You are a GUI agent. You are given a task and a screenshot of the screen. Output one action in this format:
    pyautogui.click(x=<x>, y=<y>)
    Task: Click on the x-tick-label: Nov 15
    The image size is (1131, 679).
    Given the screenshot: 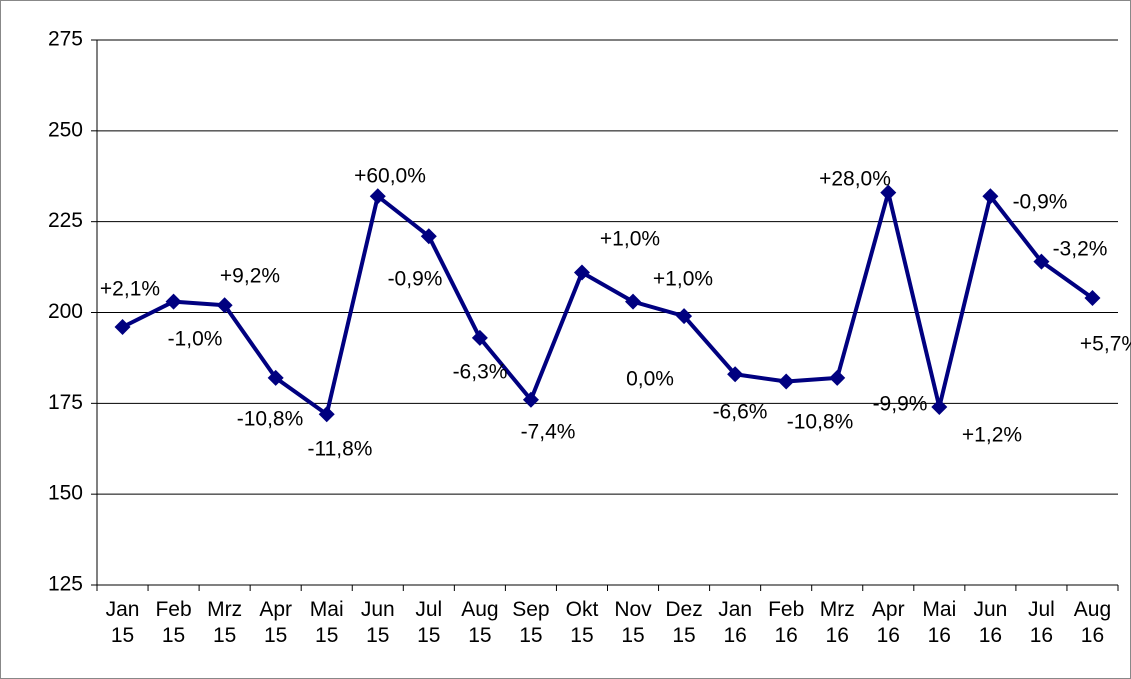 What is the action you would take?
    pyautogui.click(x=633, y=622)
    